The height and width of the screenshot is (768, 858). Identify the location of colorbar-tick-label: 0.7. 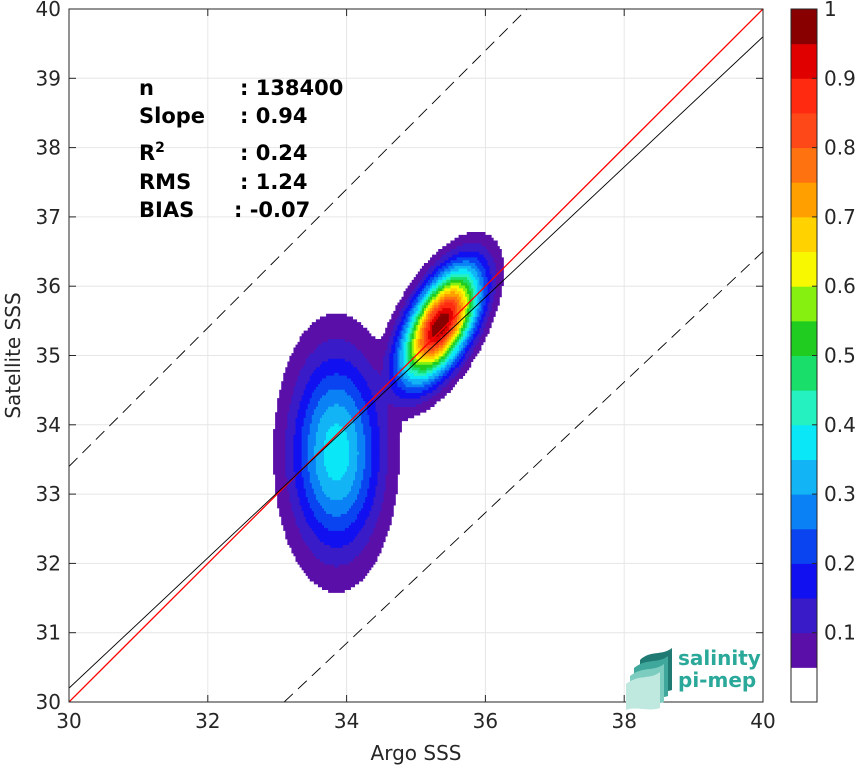
(840, 217).